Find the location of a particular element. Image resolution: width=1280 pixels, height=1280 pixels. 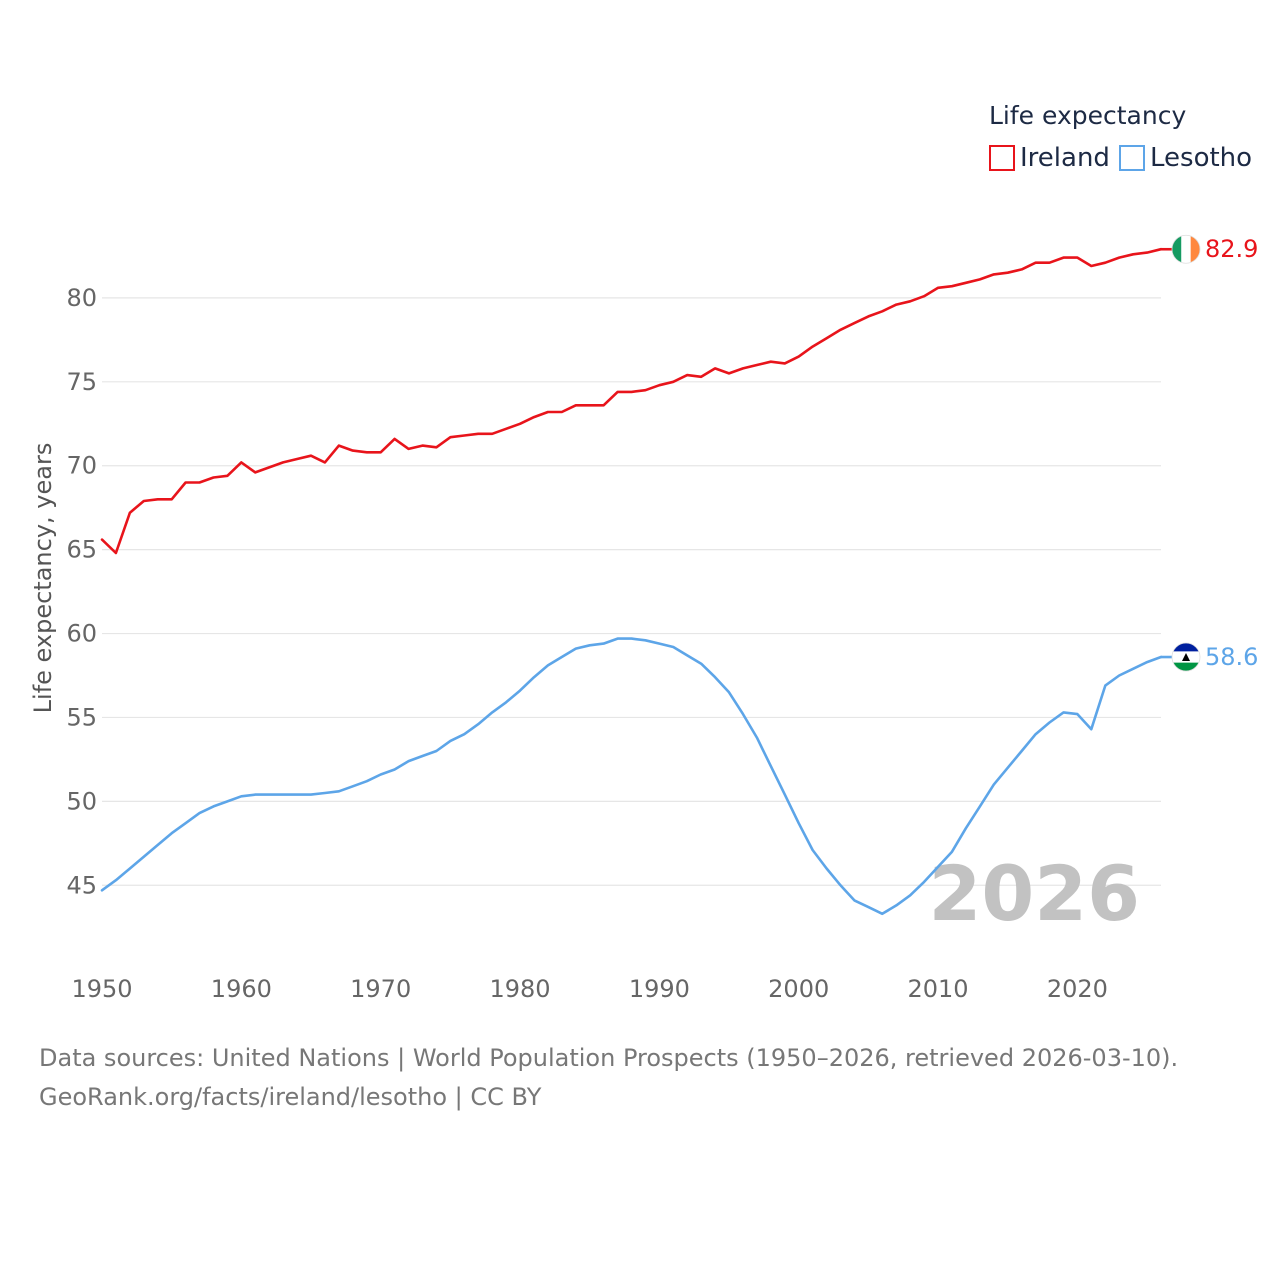

y-tick-label: 50 is located at coordinates (81, 801).